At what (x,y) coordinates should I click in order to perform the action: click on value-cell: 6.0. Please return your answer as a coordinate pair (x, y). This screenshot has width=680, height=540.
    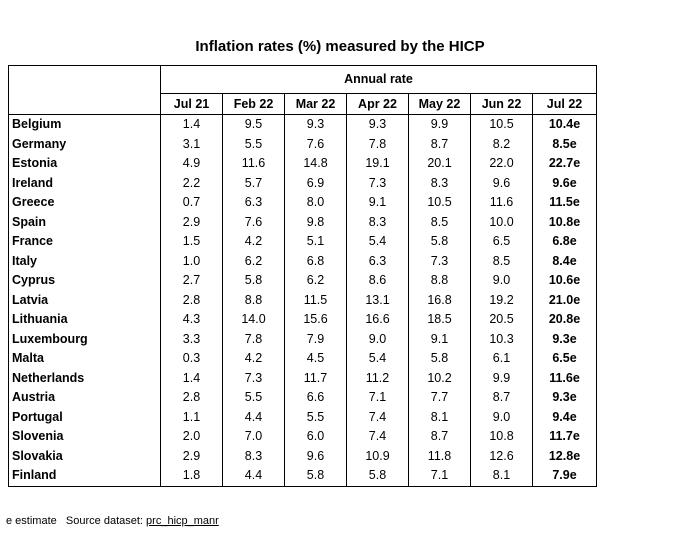
    Looking at the image, I should click on (315, 437).